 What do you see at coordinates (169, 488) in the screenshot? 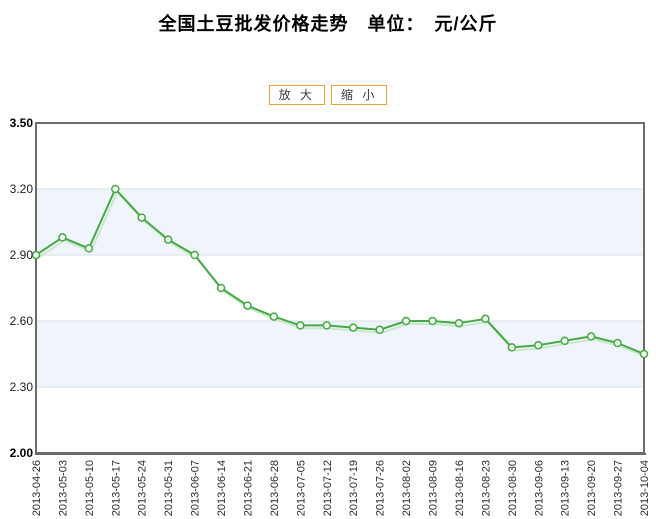
I see `x-axis-date-label: 2013-05-31` at bounding box center [169, 488].